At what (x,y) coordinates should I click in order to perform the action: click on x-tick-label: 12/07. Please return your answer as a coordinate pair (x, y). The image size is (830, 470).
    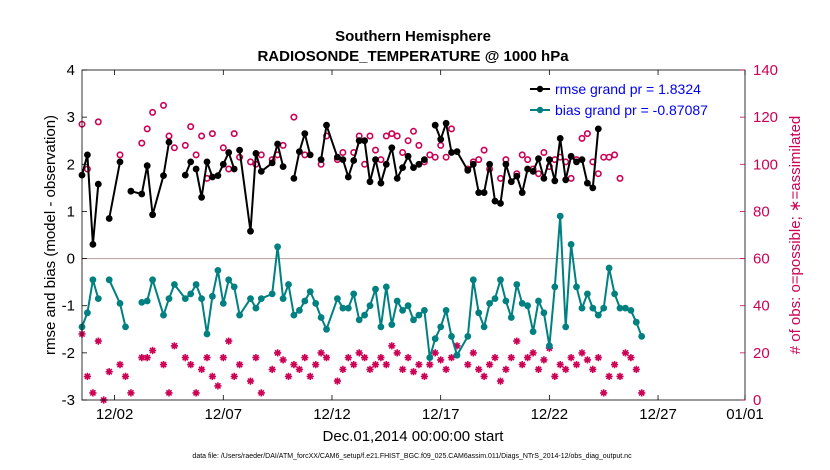
    Looking at the image, I should click on (224, 414).